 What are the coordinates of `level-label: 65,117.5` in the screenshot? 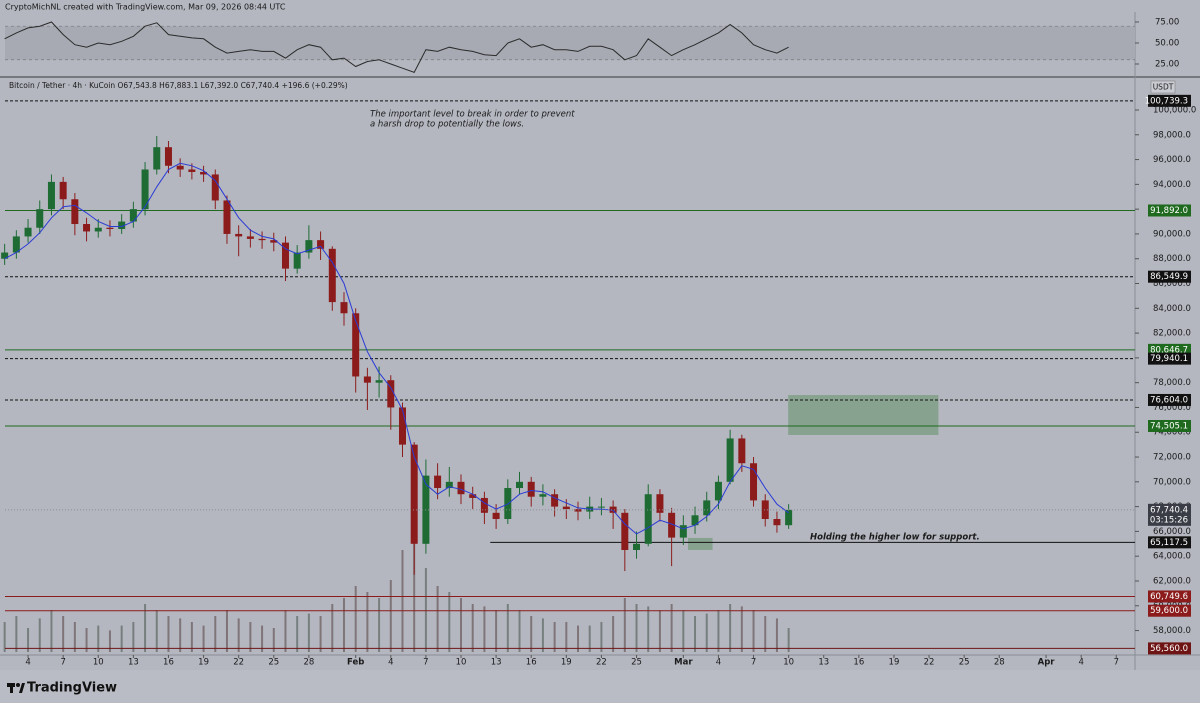 It's located at (1169, 543).